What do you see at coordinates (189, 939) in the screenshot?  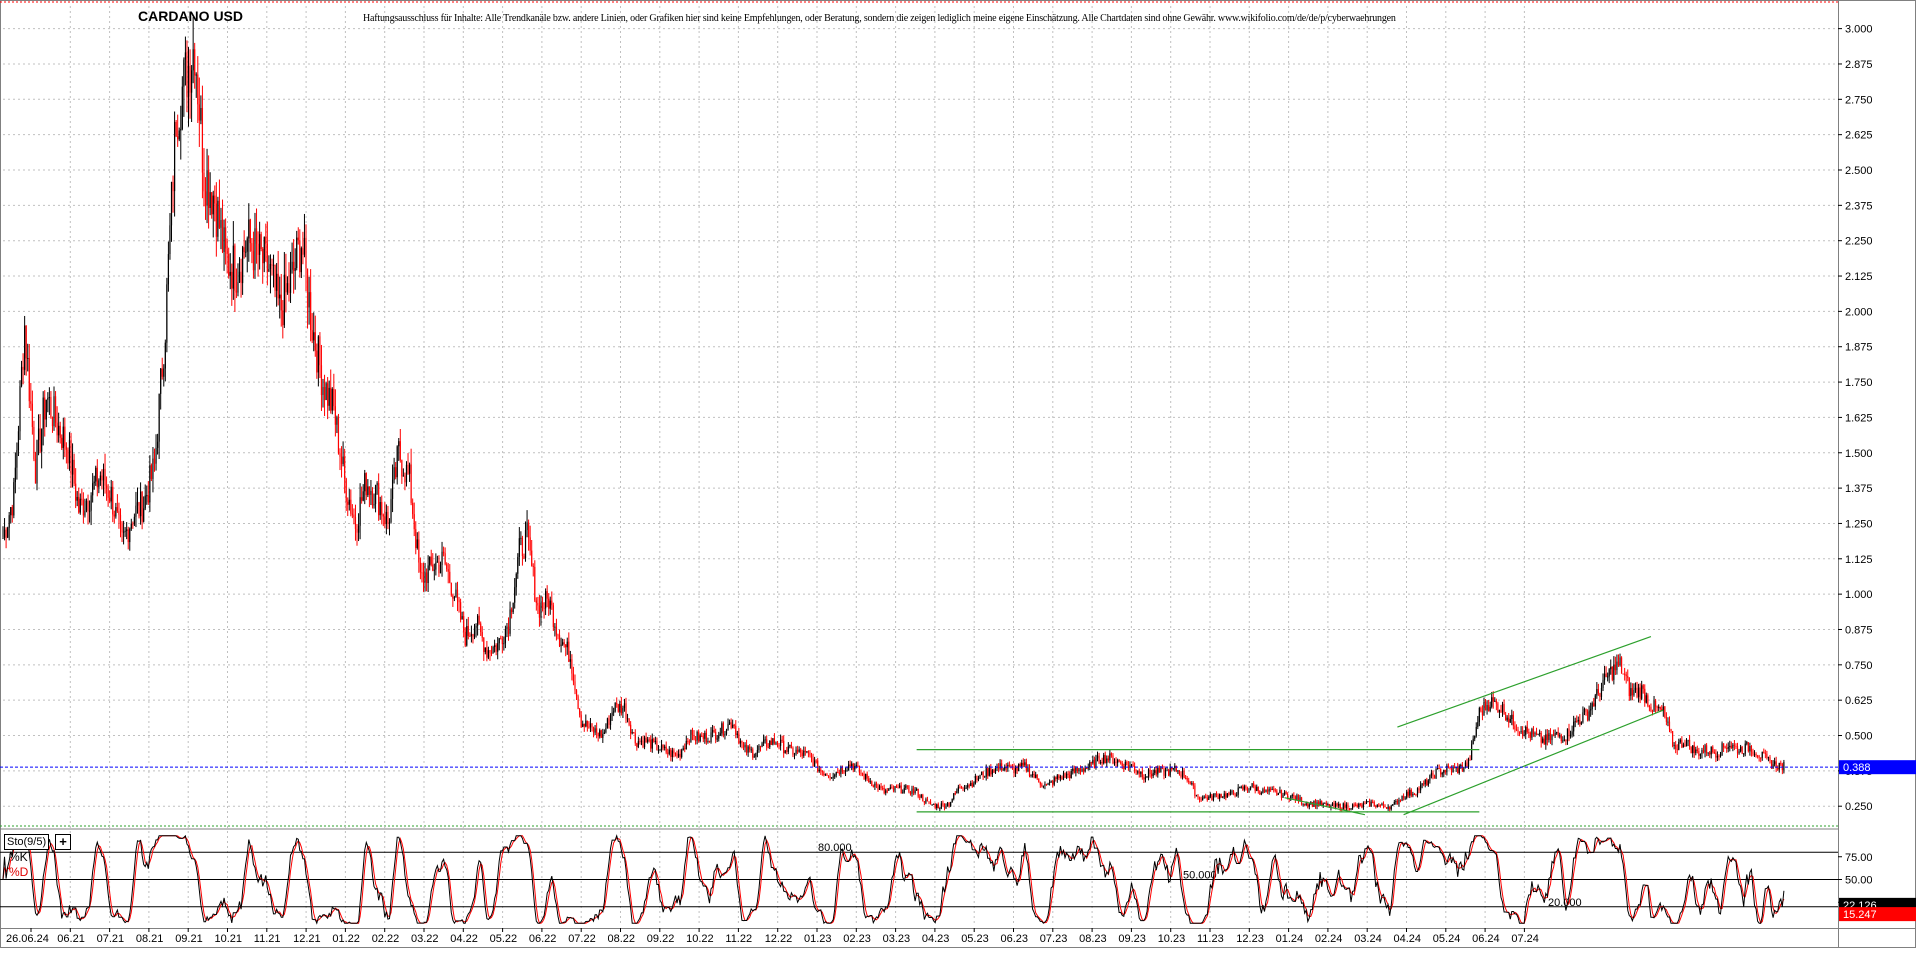 I see `x-tick-label: 09.21` at bounding box center [189, 939].